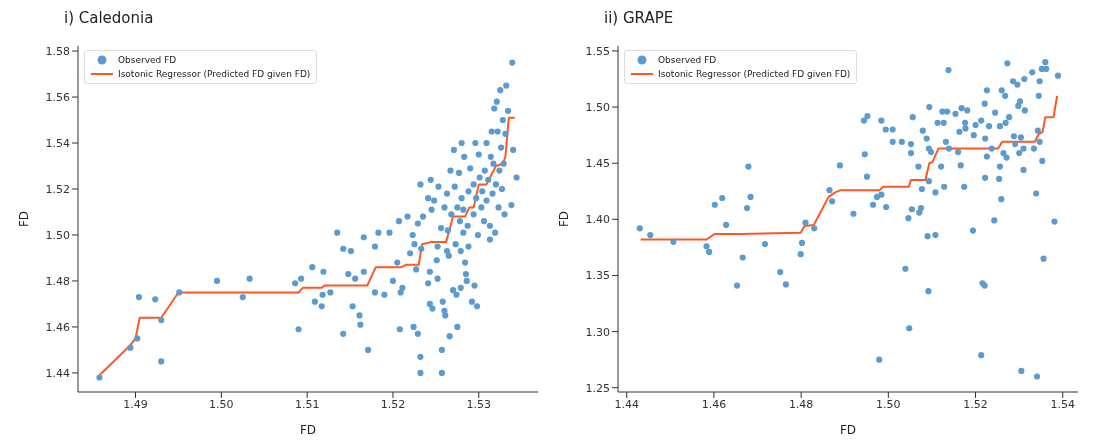  I want to click on x-tick-label: 1.44, so click(626, 404).